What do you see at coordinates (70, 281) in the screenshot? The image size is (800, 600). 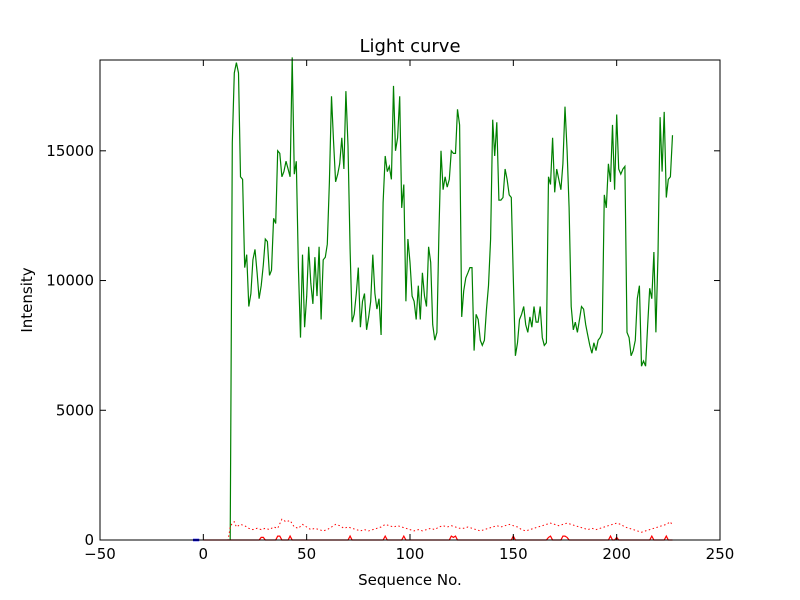 I see `y-tick-label: 10000` at bounding box center [70, 281].